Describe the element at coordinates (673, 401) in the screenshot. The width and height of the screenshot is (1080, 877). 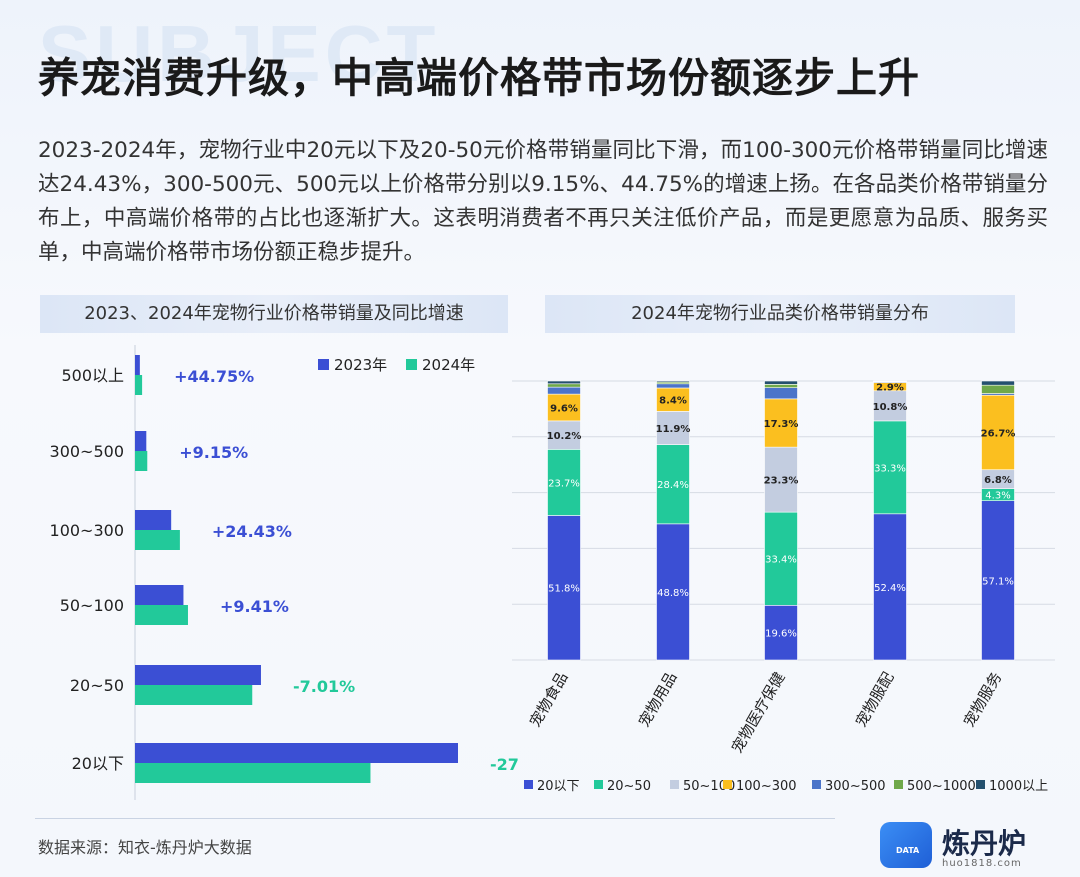
I see `segment-value-label: 8.4%` at that location.